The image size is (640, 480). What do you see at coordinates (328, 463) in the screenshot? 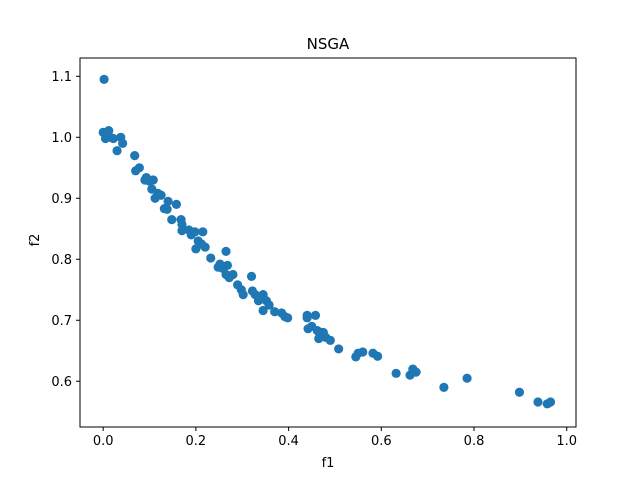
I see `x-axis-label: f1` at bounding box center [328, 463].